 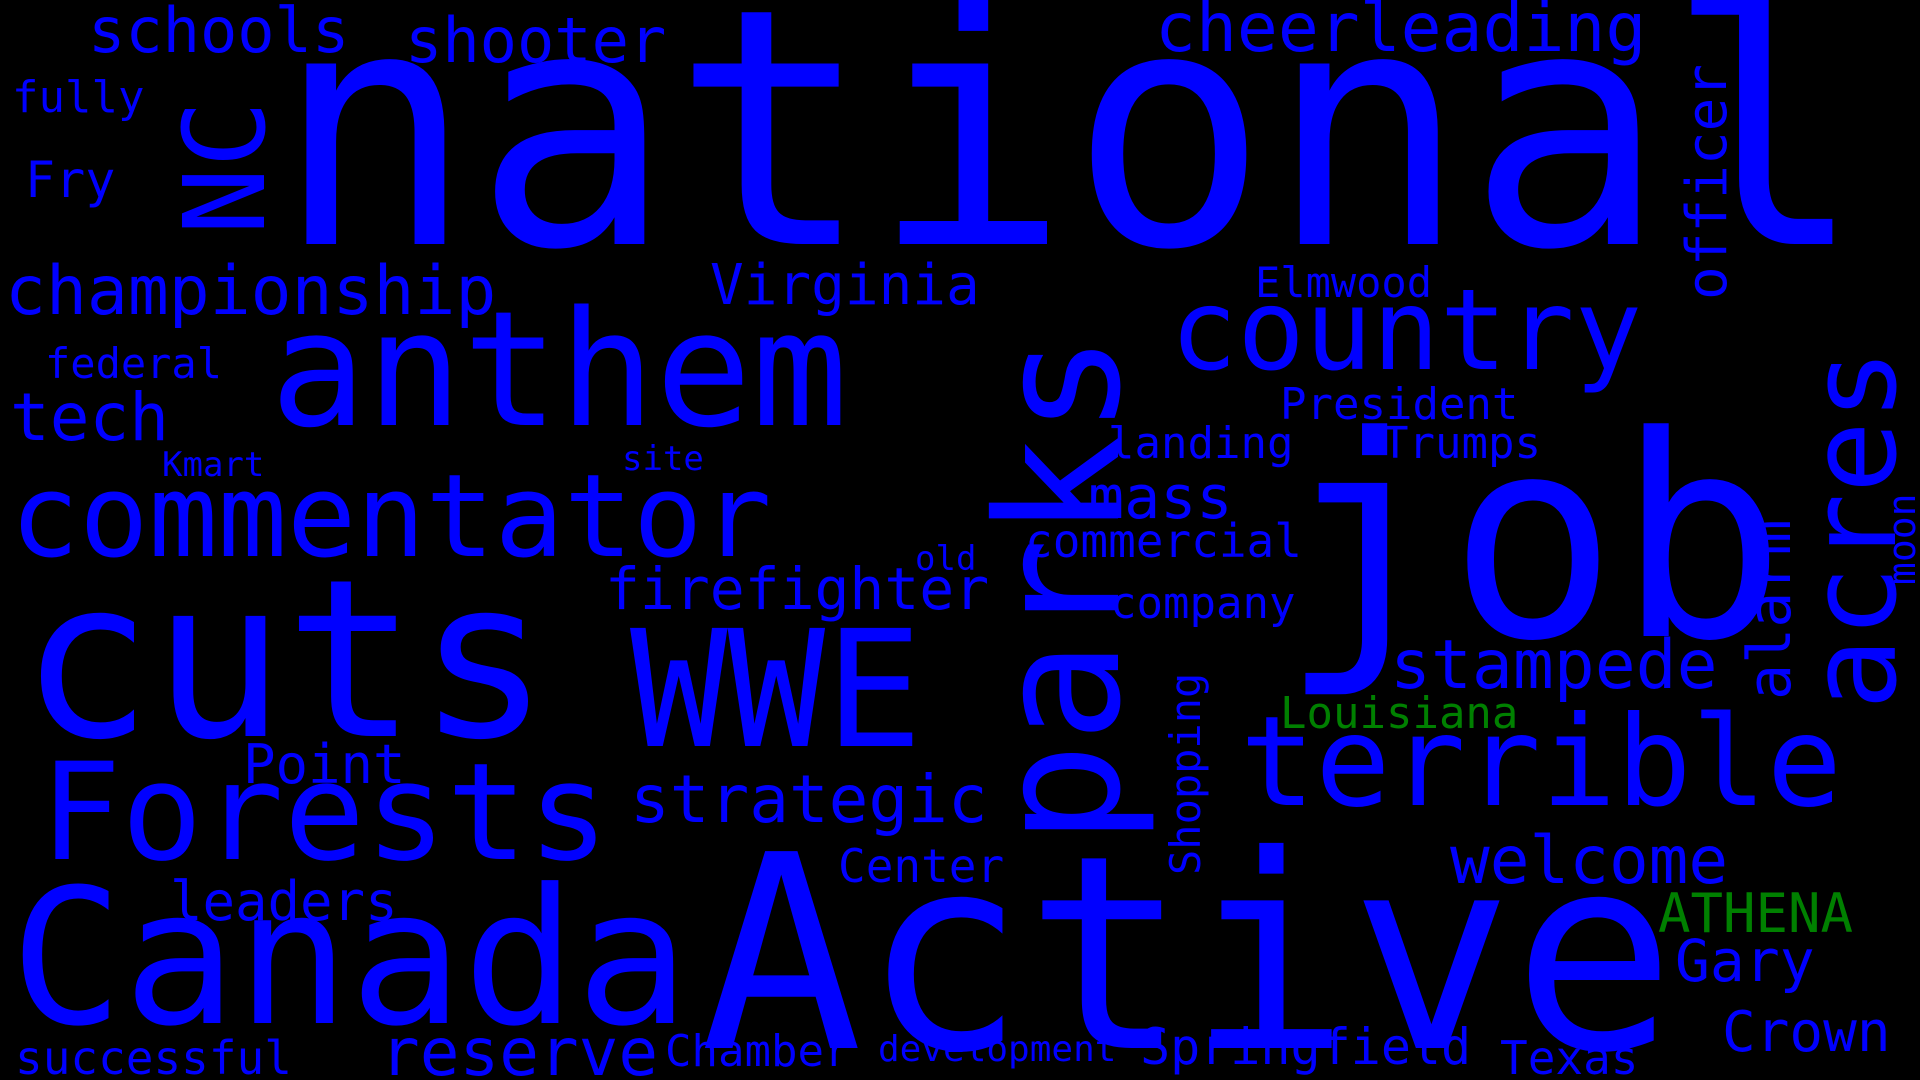 What do you see at coordinates (219, 33) in the screenshot?
I see `word-schools: schools` at bounding box center [219, 33].